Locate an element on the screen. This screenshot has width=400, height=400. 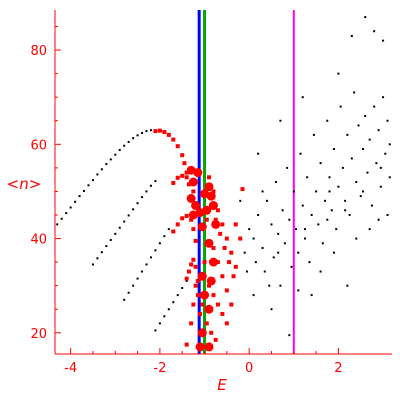
x-axis-title: E is located at coordinates (222, 385).